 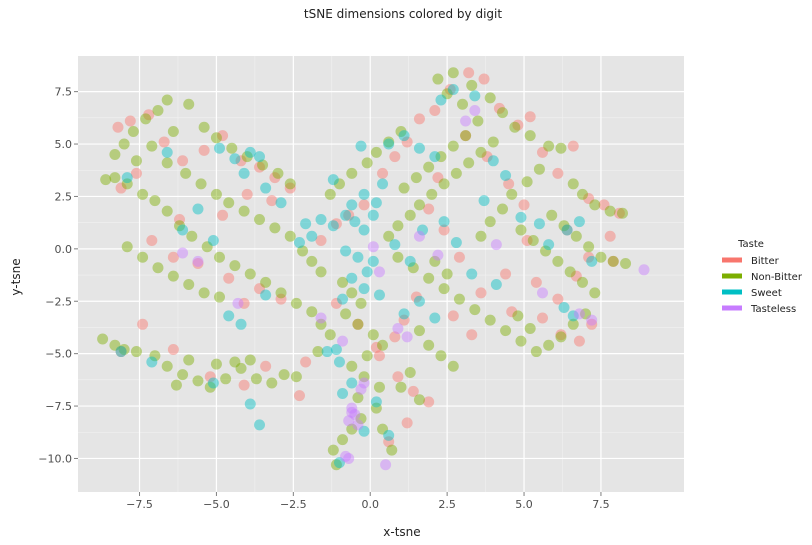 What do you see at coordinates (750, 244) in the screenshot?
I see `legend-title: Taste` at bounding box center [750, 244].